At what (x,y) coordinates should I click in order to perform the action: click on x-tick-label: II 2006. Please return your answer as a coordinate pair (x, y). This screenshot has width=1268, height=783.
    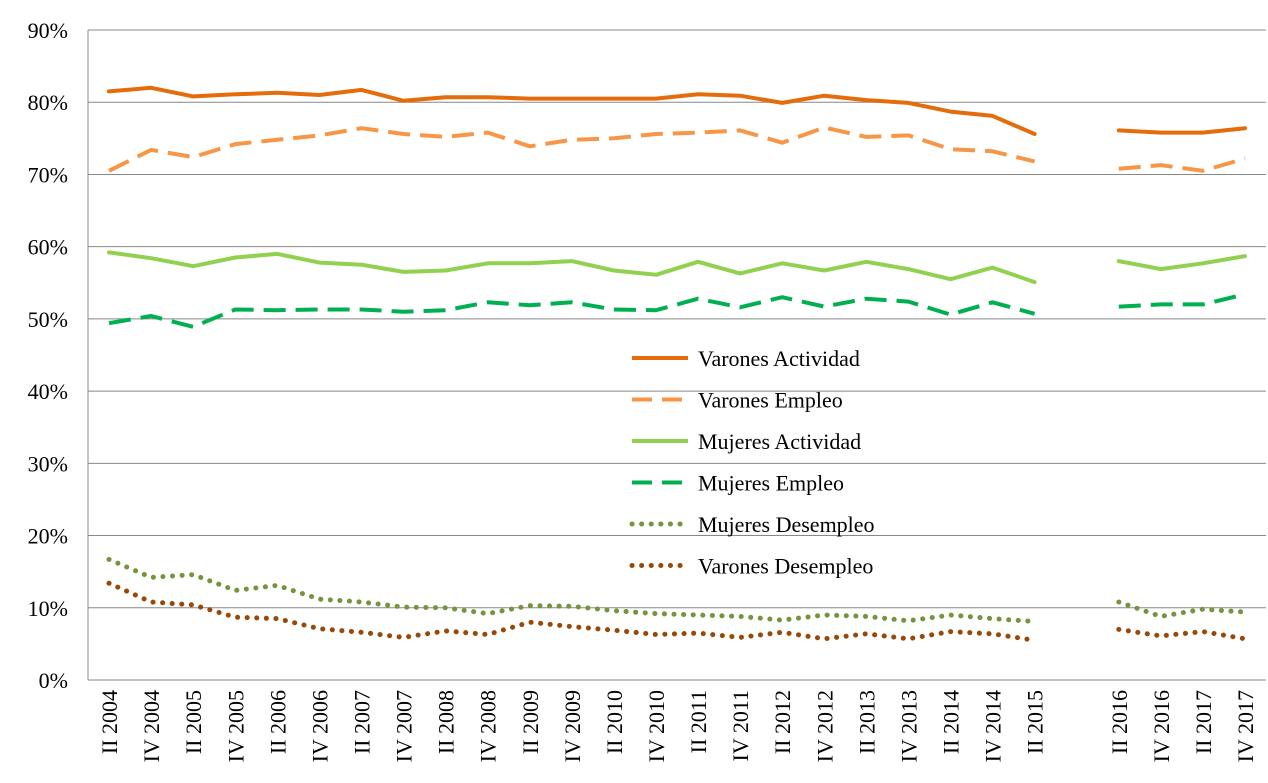
    Looking at the image, I should click on (277, 722).